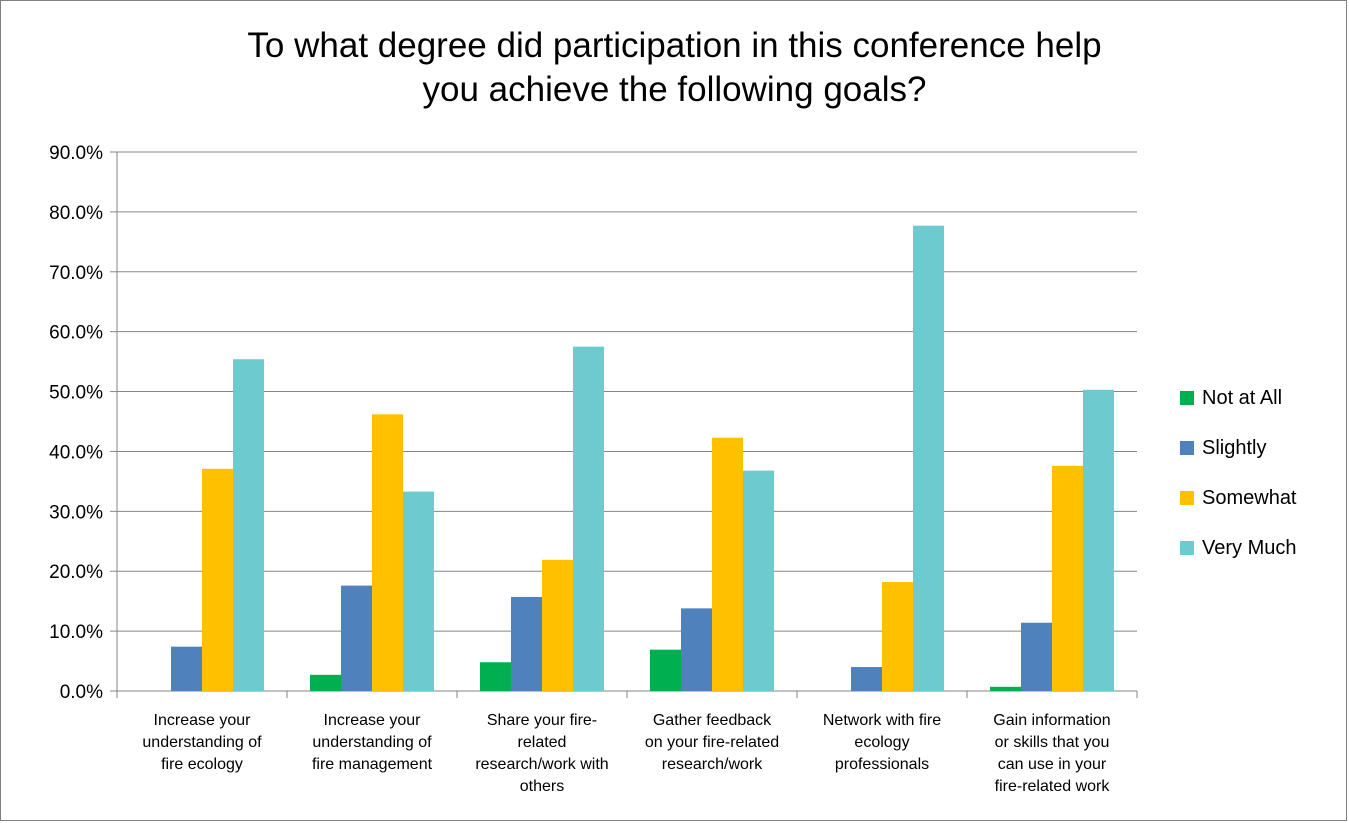  Describe the element at coordinates (882, 720) in the screenshot. I see `x-category-label-line: Network with fire` at that location.